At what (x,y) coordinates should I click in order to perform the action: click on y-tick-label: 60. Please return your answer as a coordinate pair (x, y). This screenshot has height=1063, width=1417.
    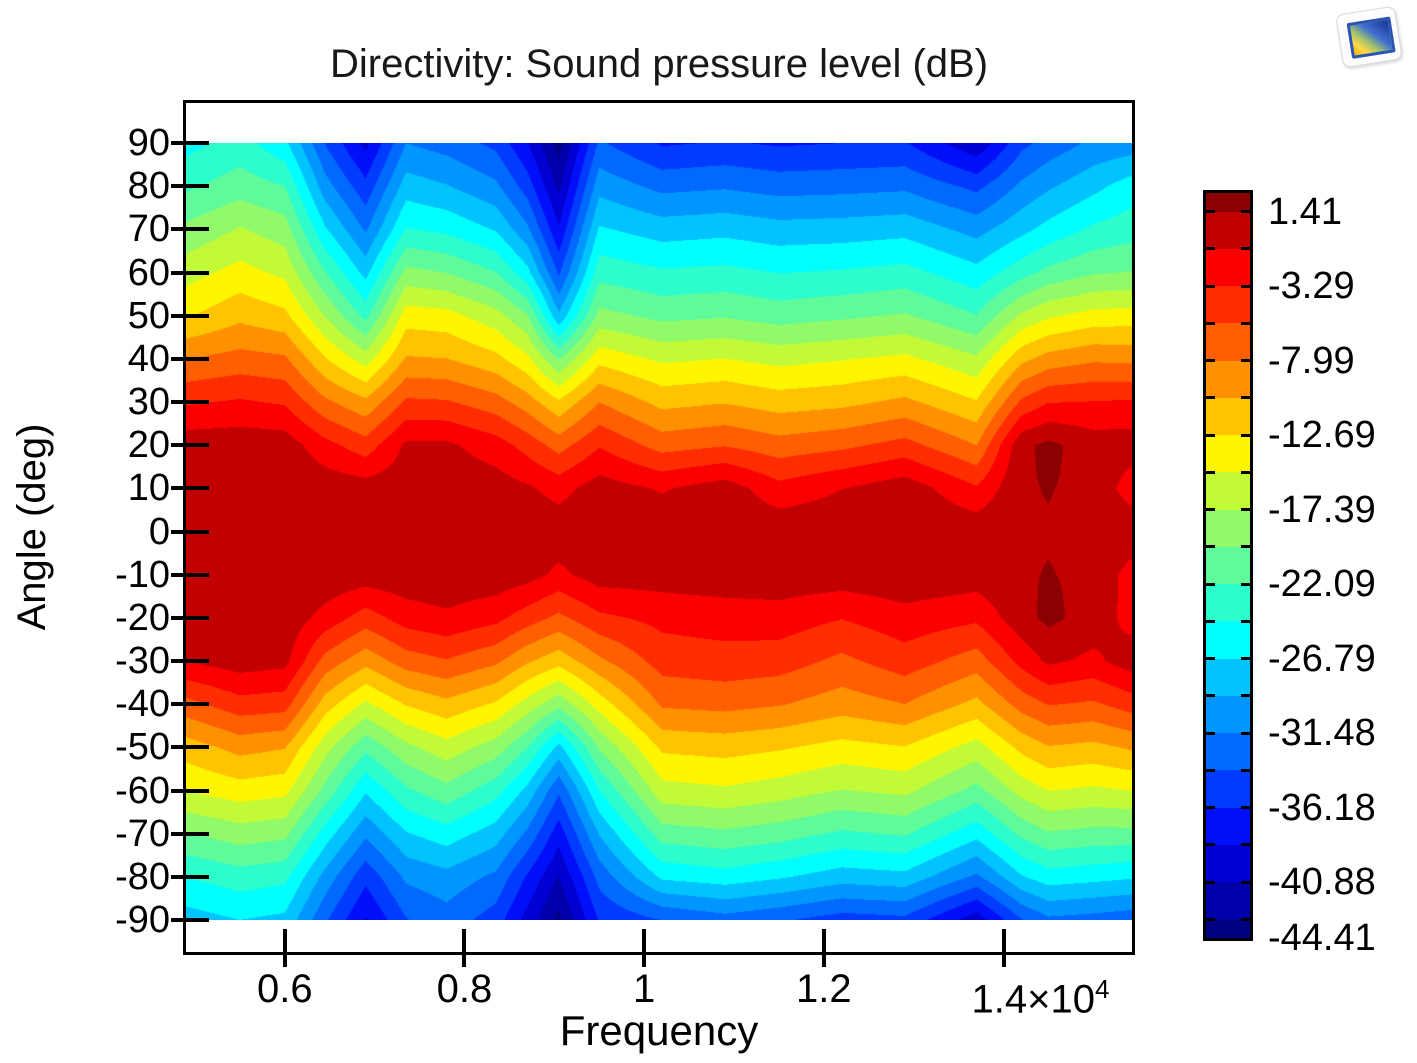
    Looking at the image, I should click on (148, 272).